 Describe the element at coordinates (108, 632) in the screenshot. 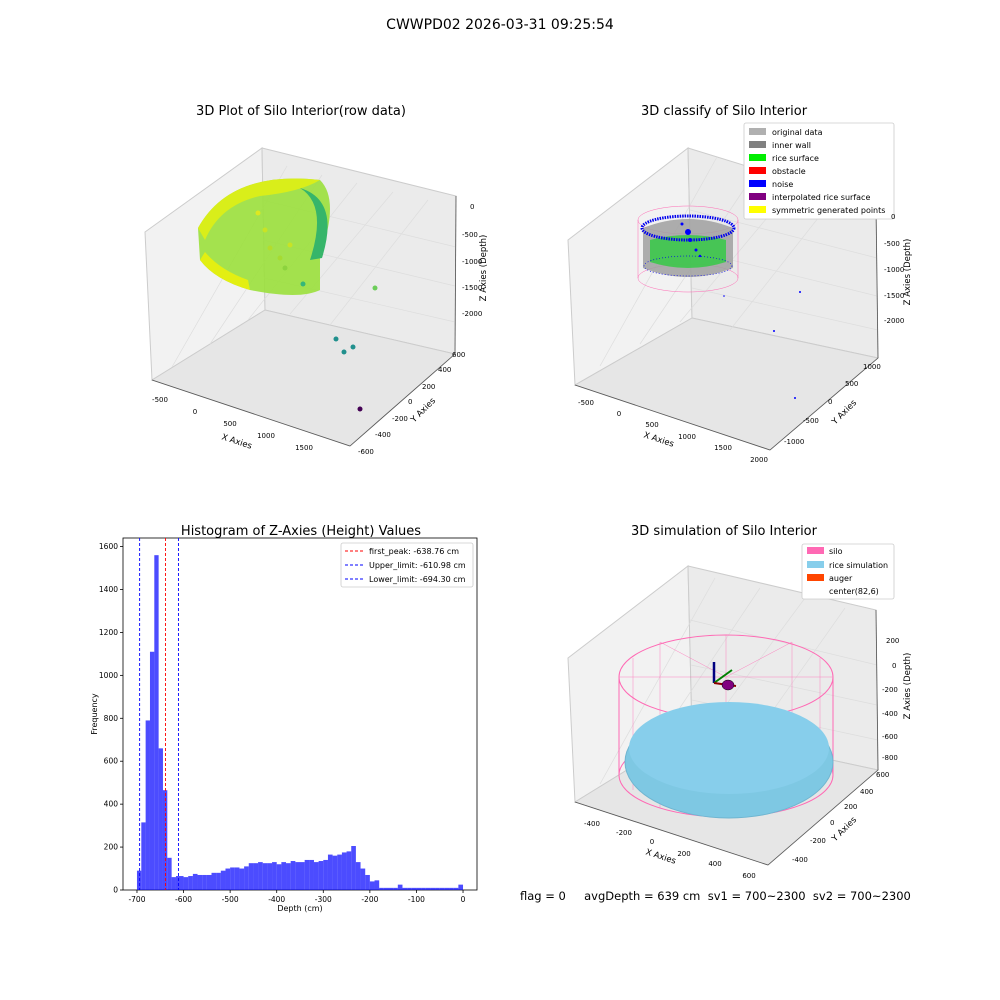

I see `tick-label: 1200` at that location.